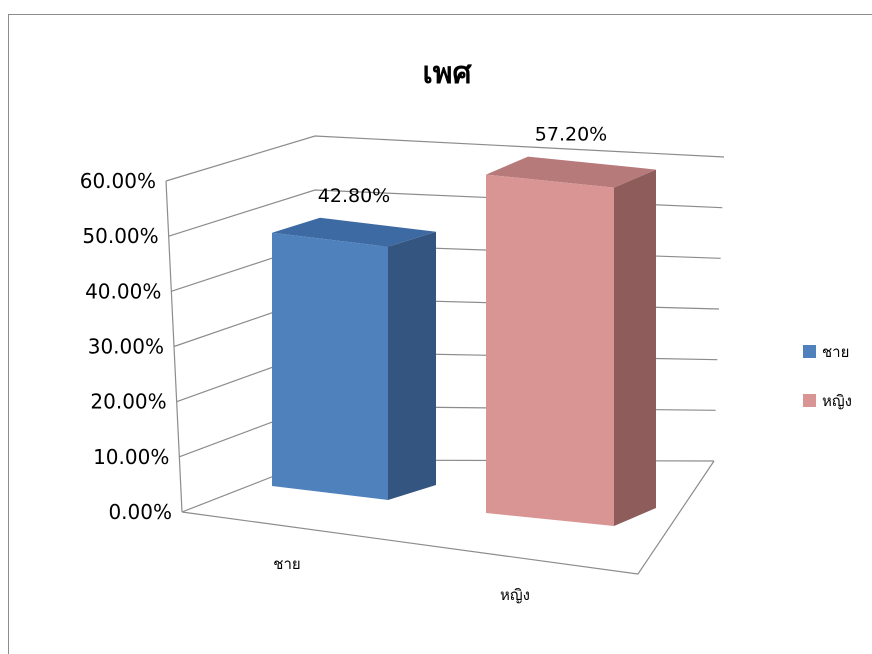 Image resolution: width=872 pixels, height=654 pixels. What do you see at coordinates (118, 181) in the screenshot?
I see `y-tick-label: 60.00%` at bounding box center [118, 181].